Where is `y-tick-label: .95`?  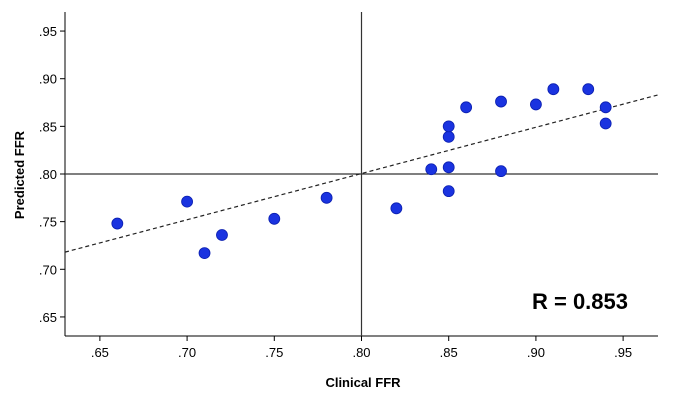 y-tick-label: .95 is located at coordinates (48, 31).